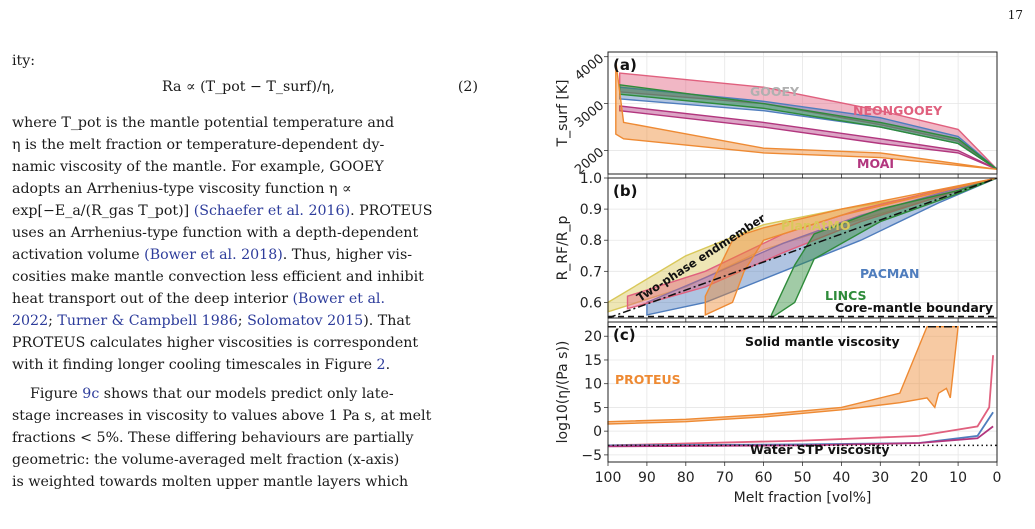 Image resolution: width=1035 pixels, height=529 pixels. What do you see at coordinates (919, 478) in the screenshot?
I see `x-tick-label: 20` at bounding box center [919, 478].